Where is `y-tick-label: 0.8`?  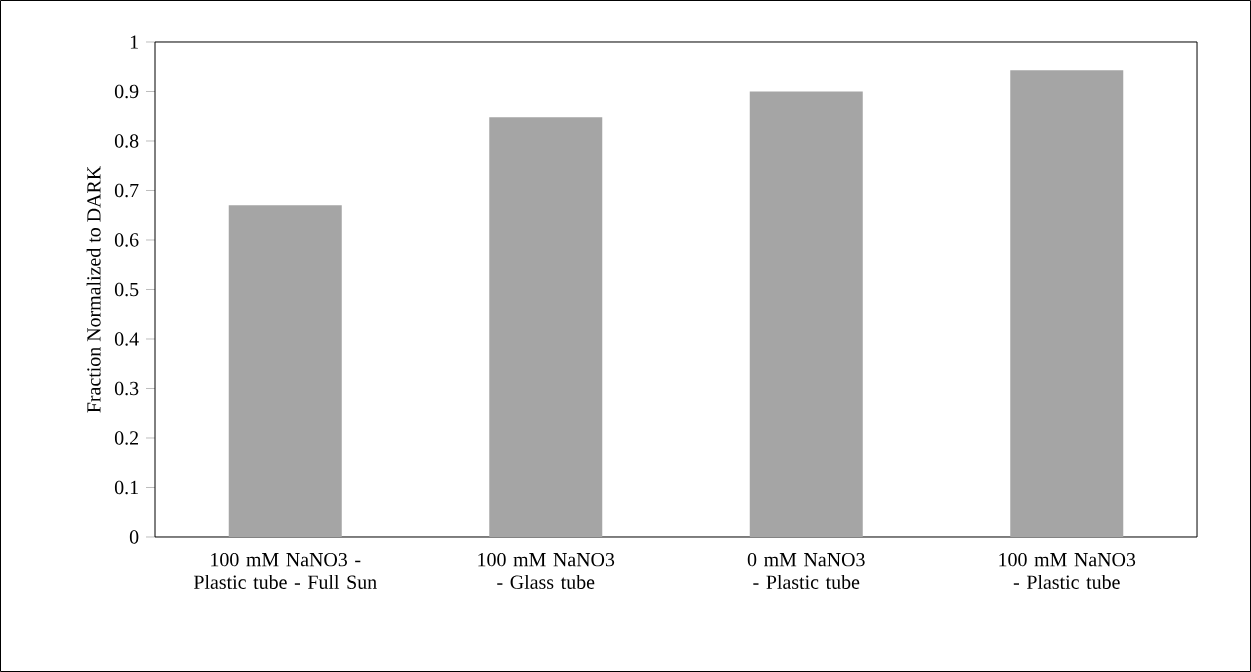 y-tick-label: 0.8 is located at coordinates (126, 141).